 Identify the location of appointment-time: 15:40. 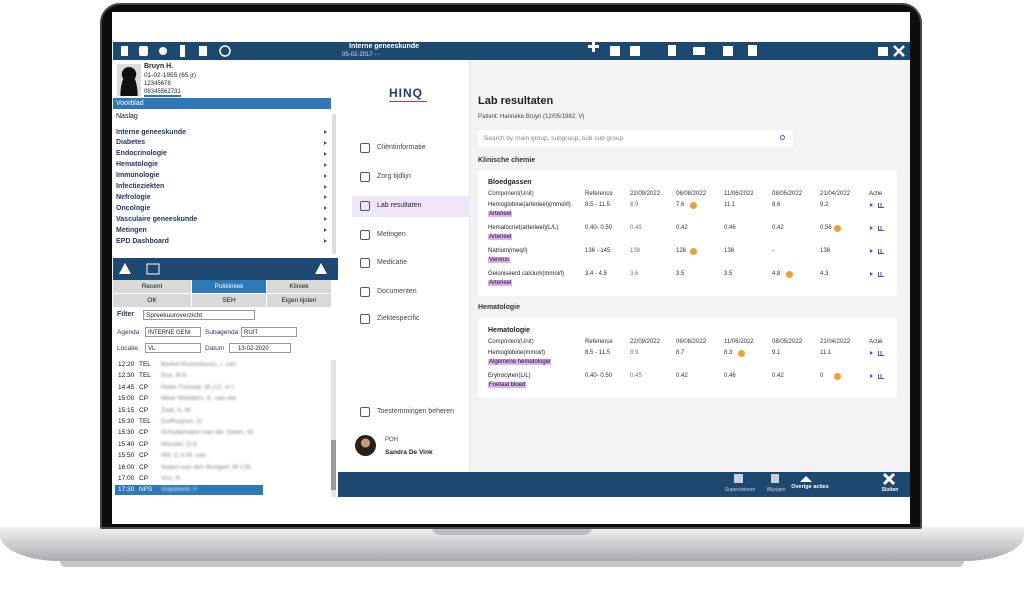
(126, 444).